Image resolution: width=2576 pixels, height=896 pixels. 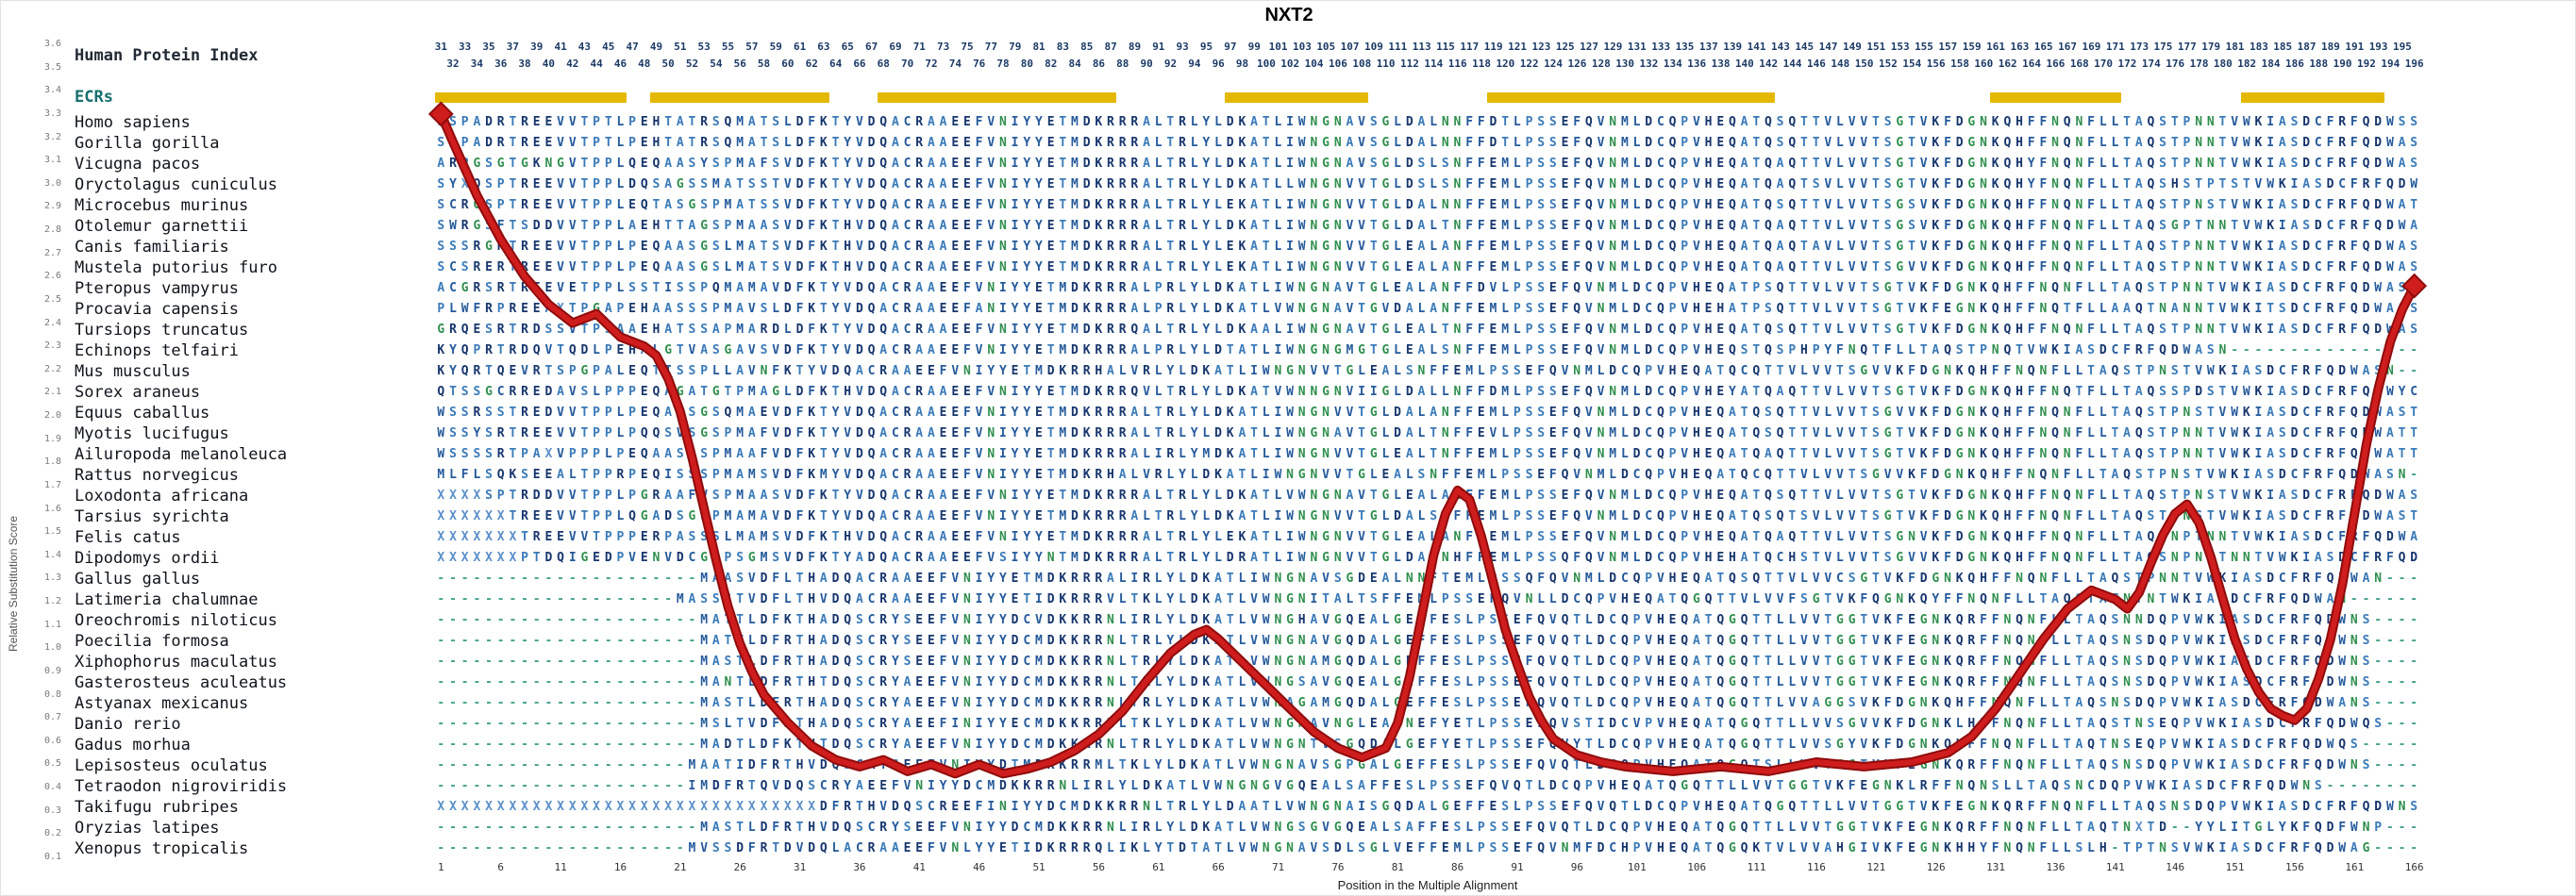 I want to click on residue: C, so click(x=1660, y=558).